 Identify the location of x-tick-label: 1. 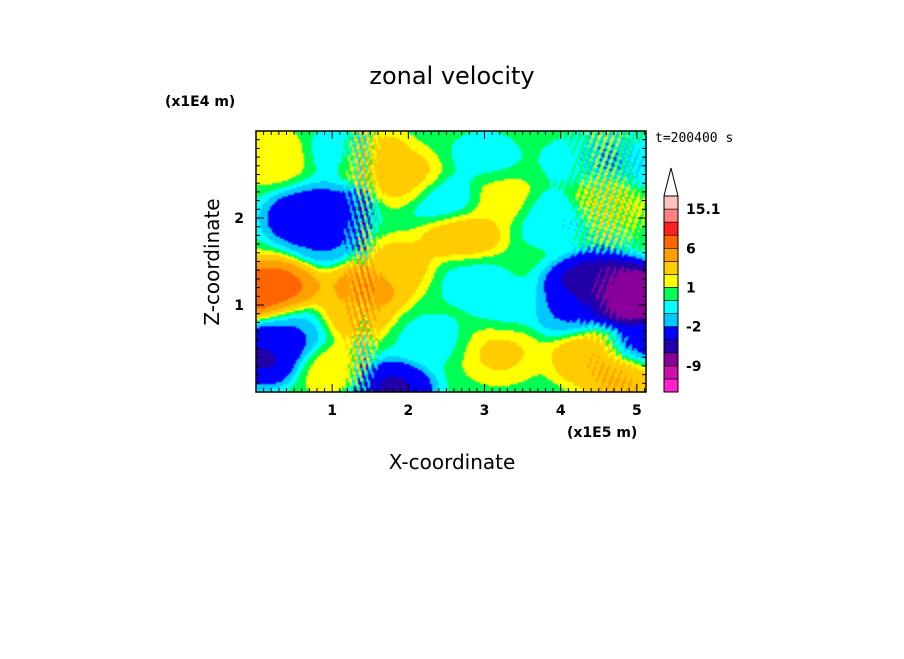
(332, 411).